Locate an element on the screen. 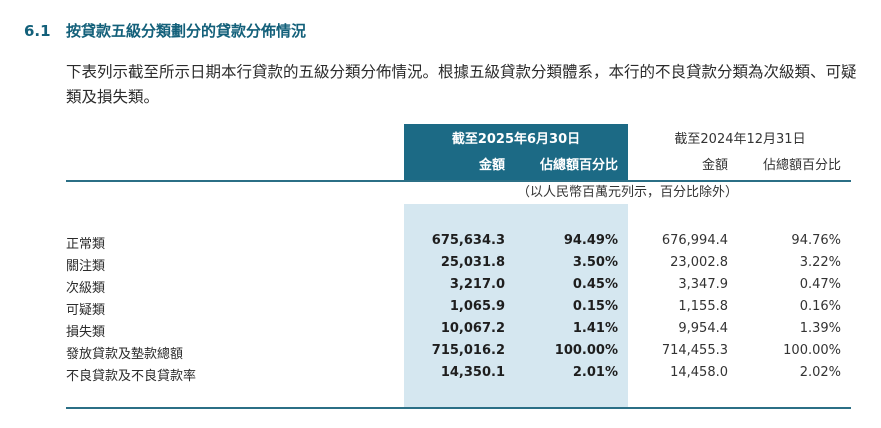  previous-amount-cell: 1,155.8 is located at coordinates (703, 306).